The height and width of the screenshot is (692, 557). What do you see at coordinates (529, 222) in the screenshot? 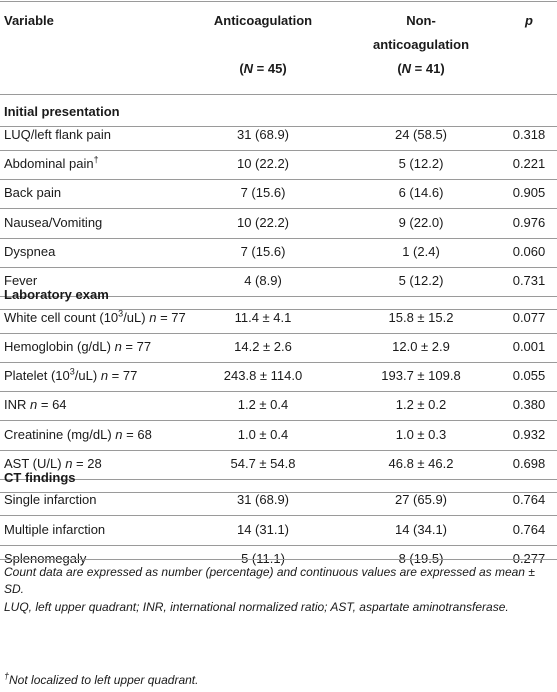
I see `p-value: 0.976` at bounding box center [529, 222].